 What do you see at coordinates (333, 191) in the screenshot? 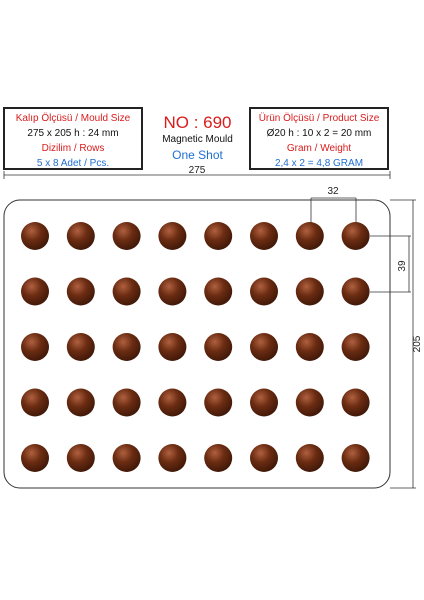
I see `pitch-x-label: 32` at bounding box center [333, 191].